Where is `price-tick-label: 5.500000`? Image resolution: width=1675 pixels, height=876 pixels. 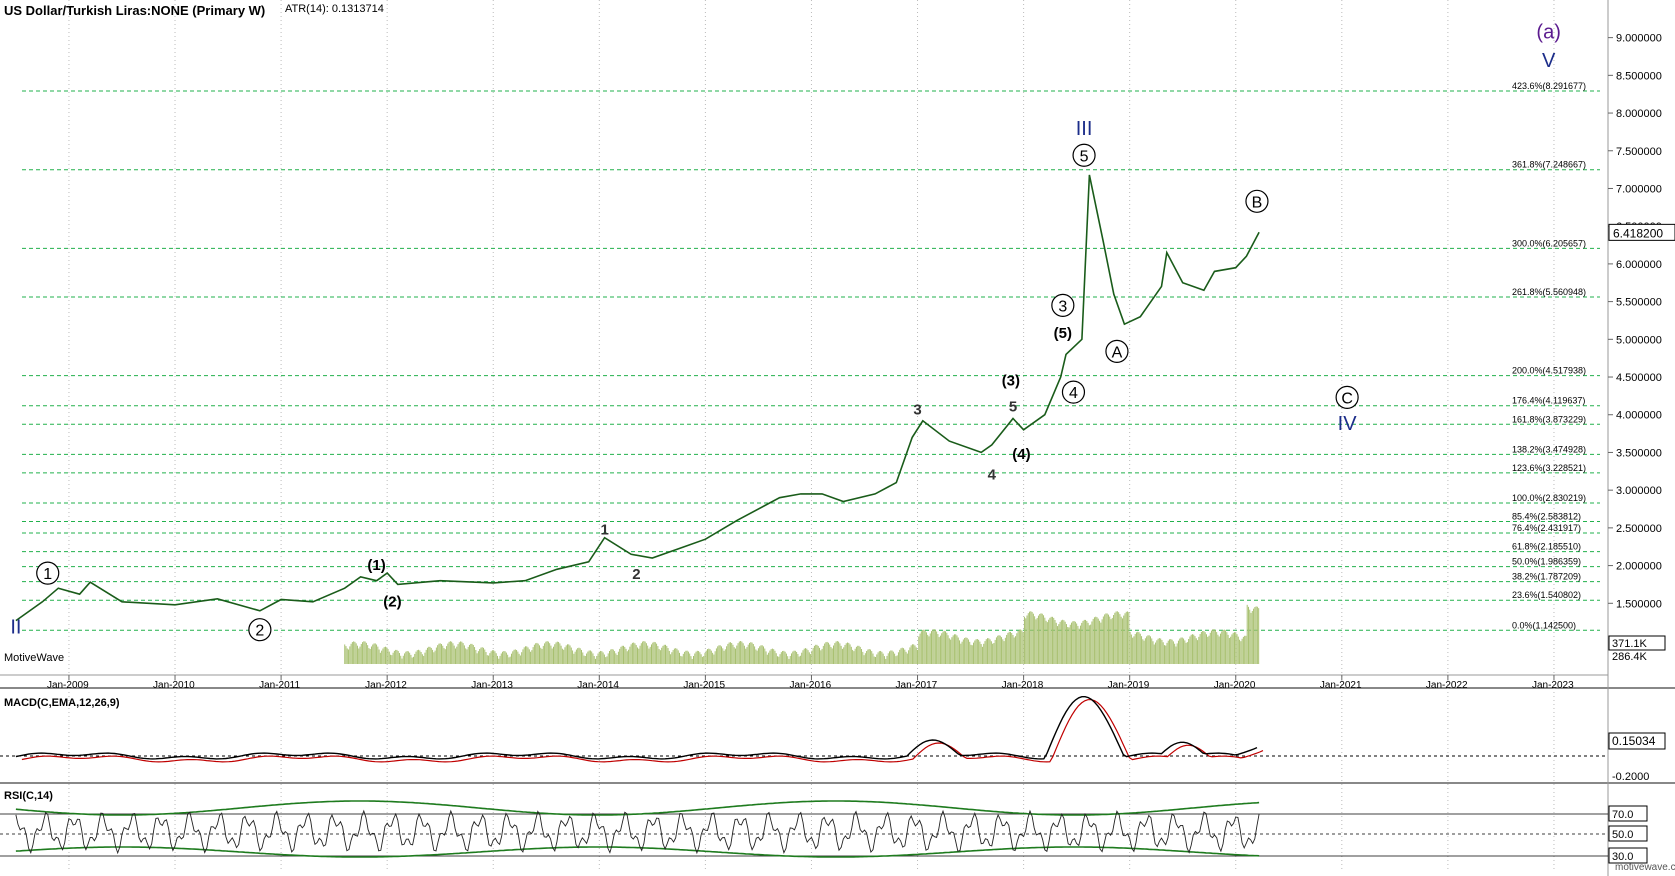 price-tick-label: 5.500000 is located at coordinates (1639, 303).